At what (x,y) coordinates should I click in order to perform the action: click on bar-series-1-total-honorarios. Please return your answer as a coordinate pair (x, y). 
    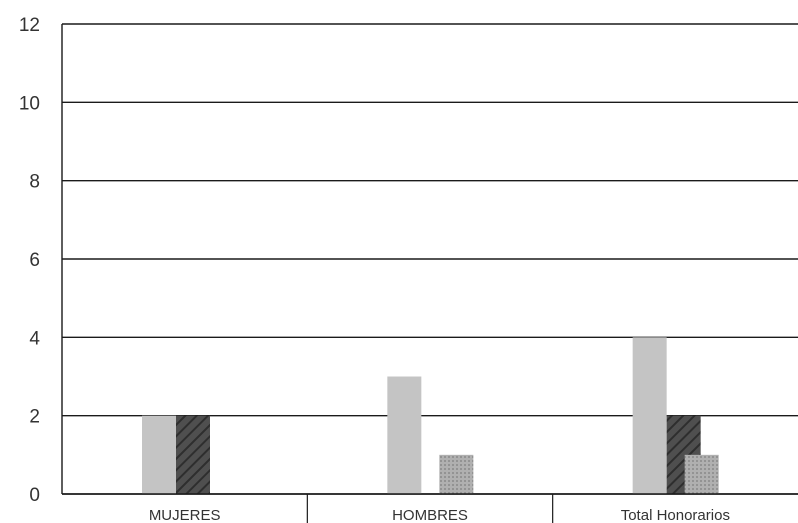
    Looking at the image, I should click on (649, 415).